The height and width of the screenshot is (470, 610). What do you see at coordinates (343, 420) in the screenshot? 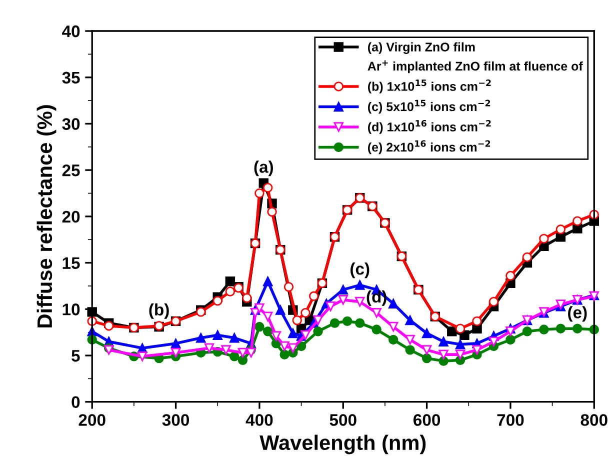
I see `x-tick-label: 500` at bounding box center [343, 420].